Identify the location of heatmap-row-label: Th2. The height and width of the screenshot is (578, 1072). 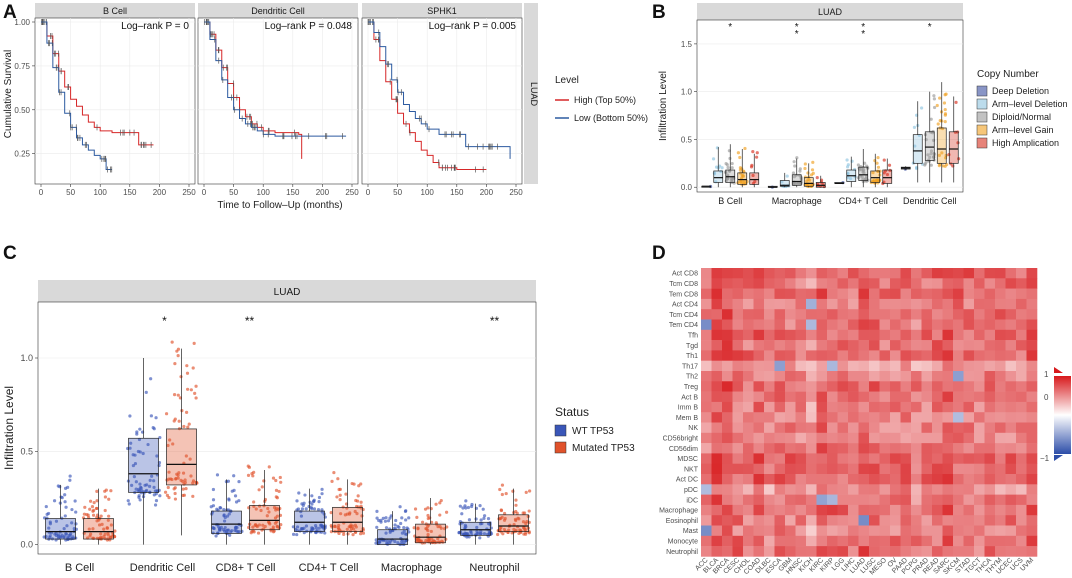
(692, 377).